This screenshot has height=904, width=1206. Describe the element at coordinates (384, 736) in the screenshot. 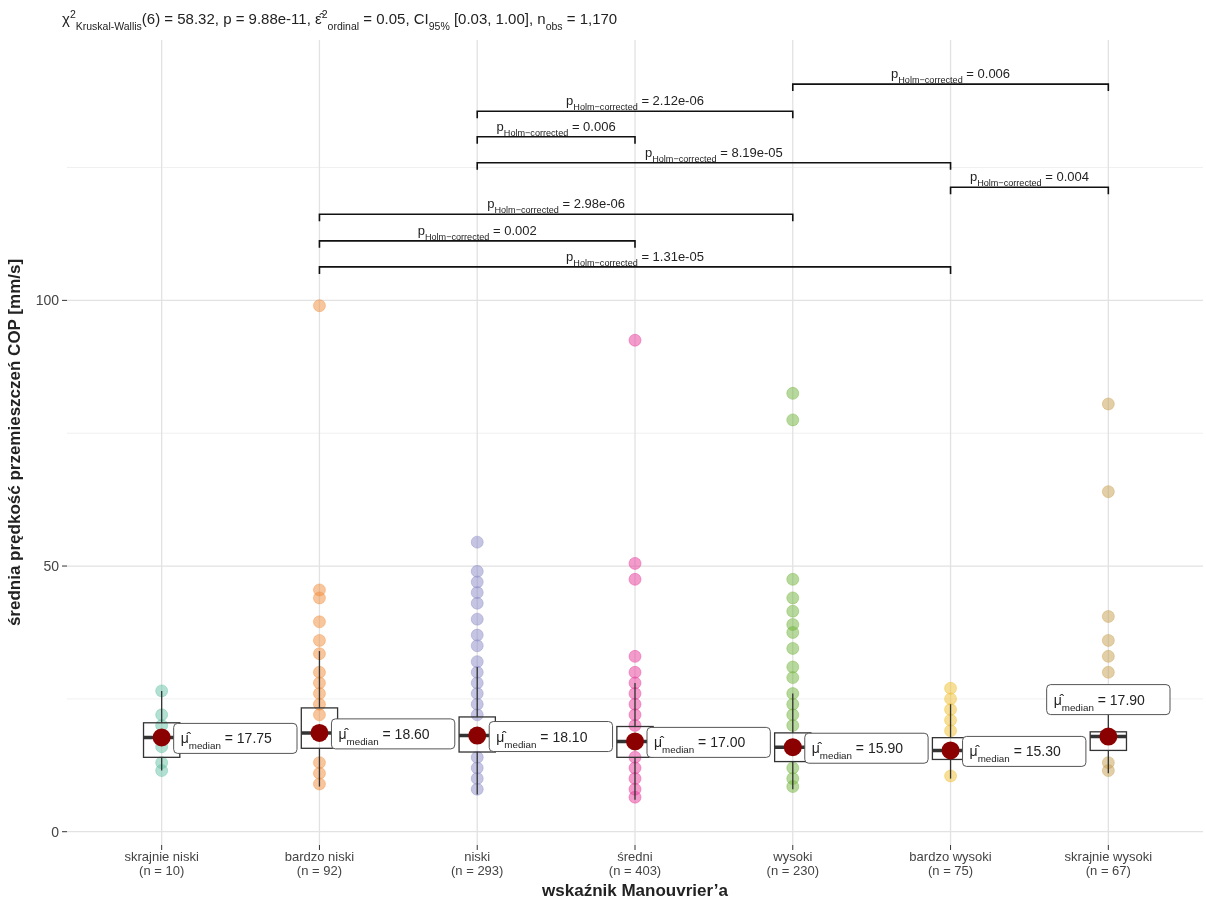

I see `data-label: μ̂$_{median}$ = 18.60` at that location.